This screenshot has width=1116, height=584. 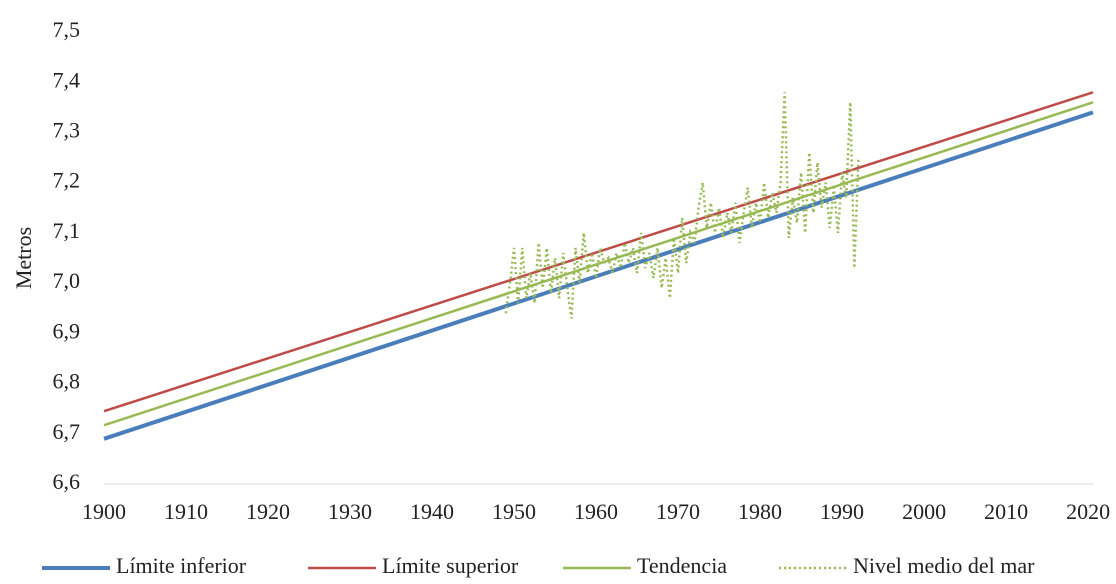 What do you see at coordinates (67, 330) in the screenshot?
I see `y-tick-label: 6,9` at bounding box center [67, 330].